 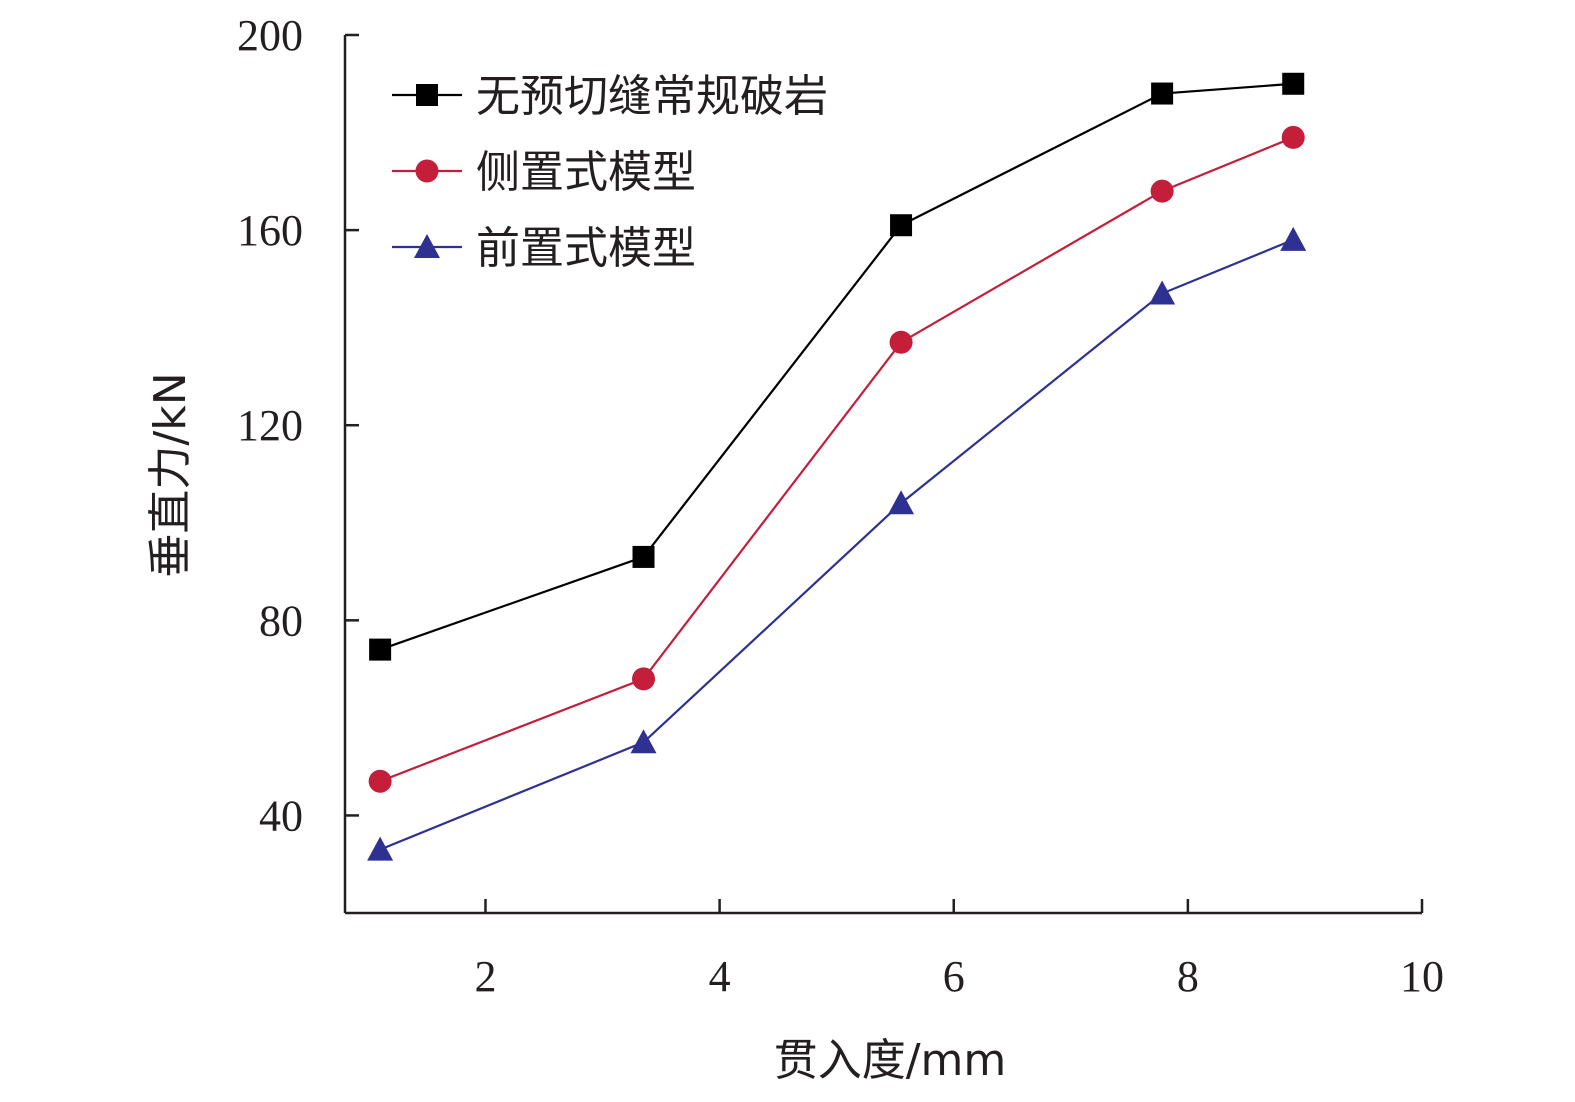 What do you see at coordinates (1422, 976) in the screenshot?
I see `x-tick-label: 10` at bounding box center [1422, 976].